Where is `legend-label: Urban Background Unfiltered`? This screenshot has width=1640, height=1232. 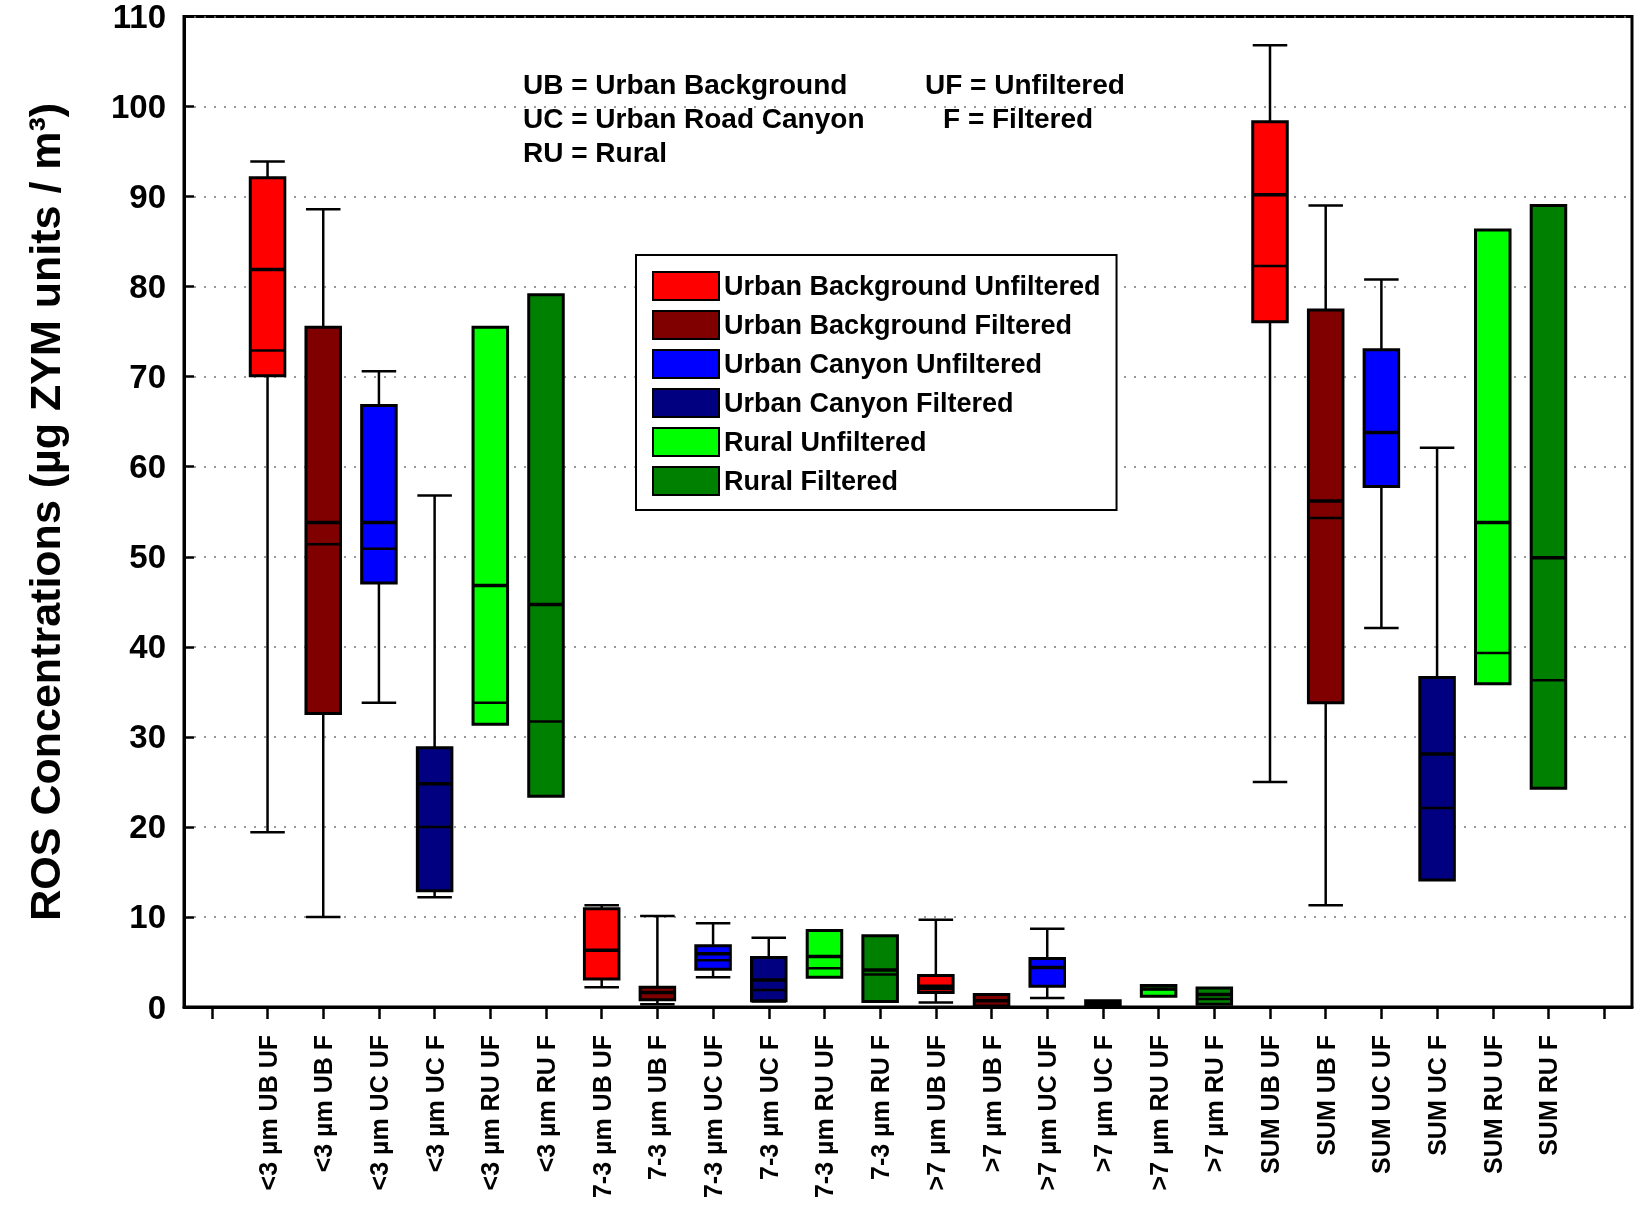
legend-label: Urban Background Unfiltered is located at coordinates (912, 286).